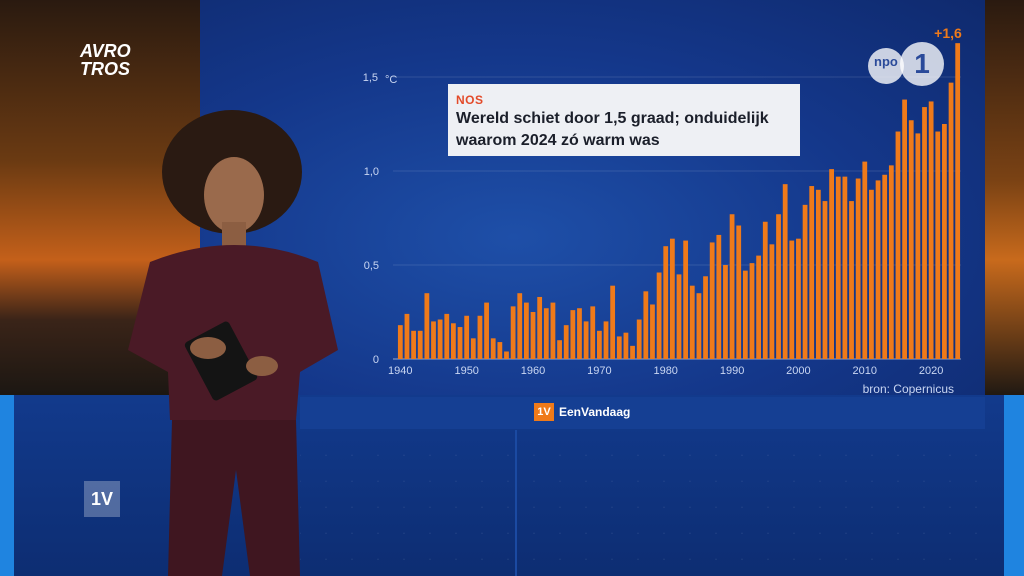  What do you see at coordinates (904, 229) in the screenshot?
I see `bar-2016` at bounding box center [904, 229].